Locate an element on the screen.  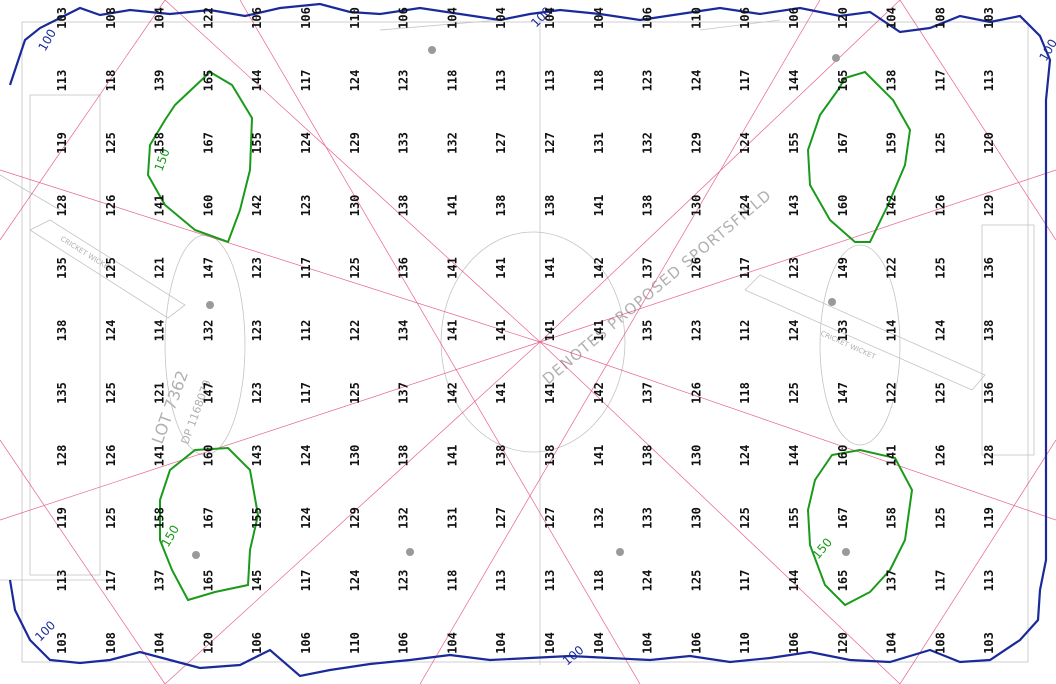
boundary-line-top is located at coordinates (440, 25).